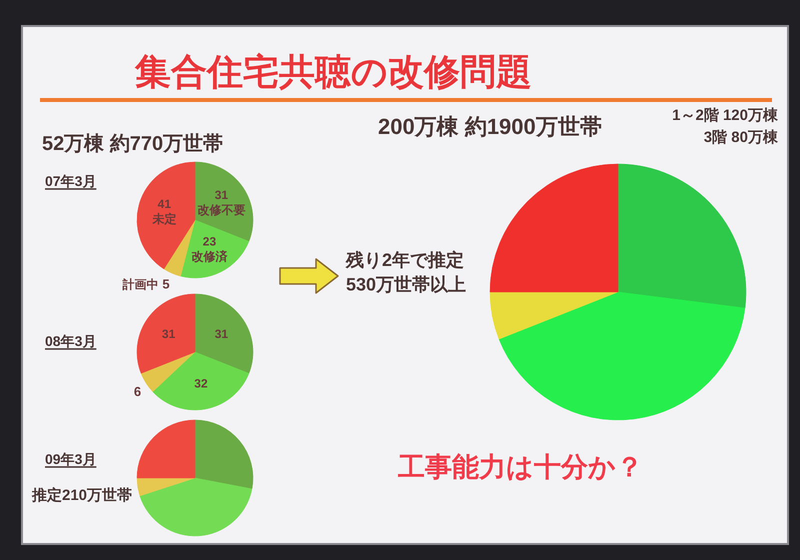 The width and height of the screenshot is (800, 560). I want to click on text: 07年3月, so click(70, 181).